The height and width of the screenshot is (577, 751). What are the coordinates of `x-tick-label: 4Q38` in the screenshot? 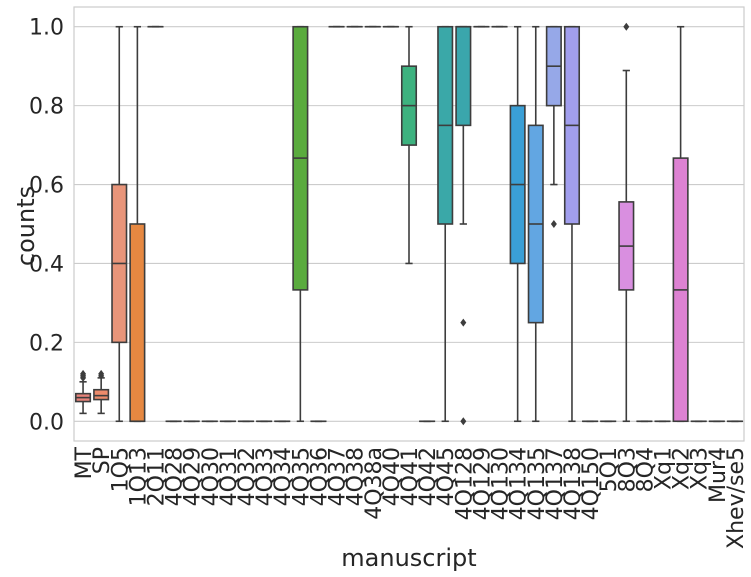 It's located at (356, 476).